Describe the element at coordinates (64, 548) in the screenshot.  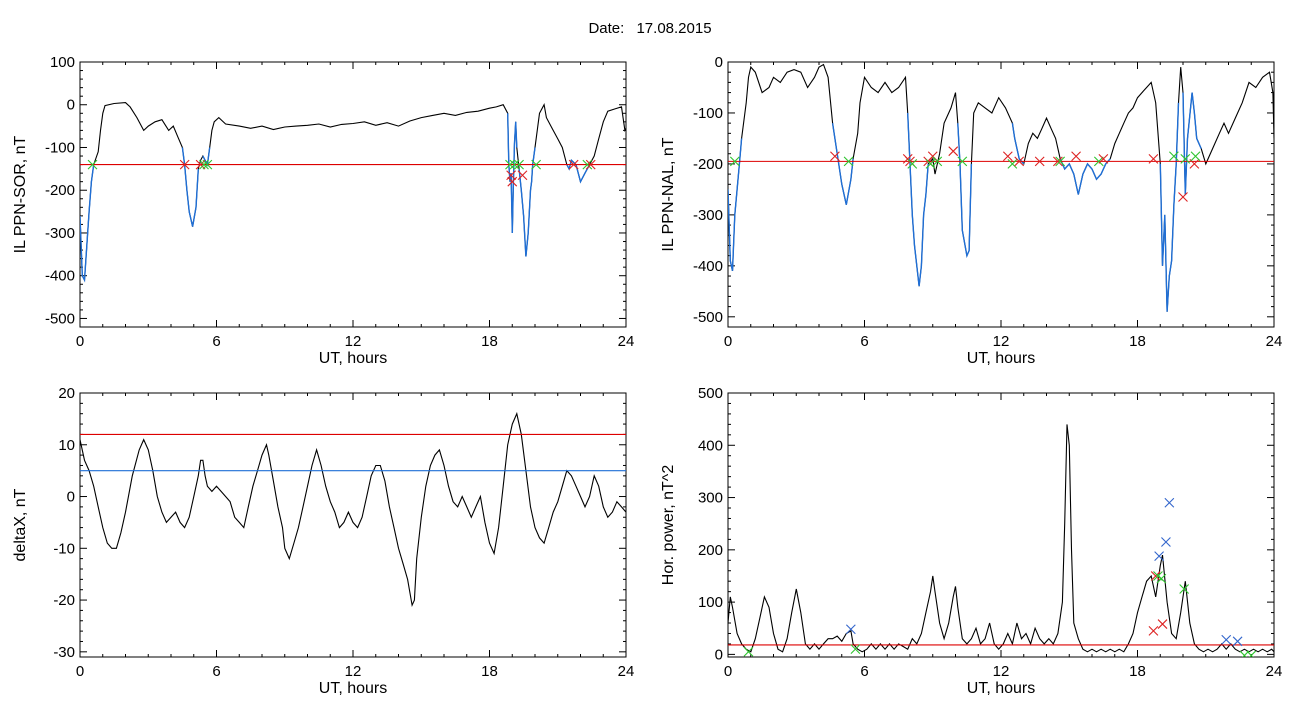
I see `y-tick-label: -10` at that location.